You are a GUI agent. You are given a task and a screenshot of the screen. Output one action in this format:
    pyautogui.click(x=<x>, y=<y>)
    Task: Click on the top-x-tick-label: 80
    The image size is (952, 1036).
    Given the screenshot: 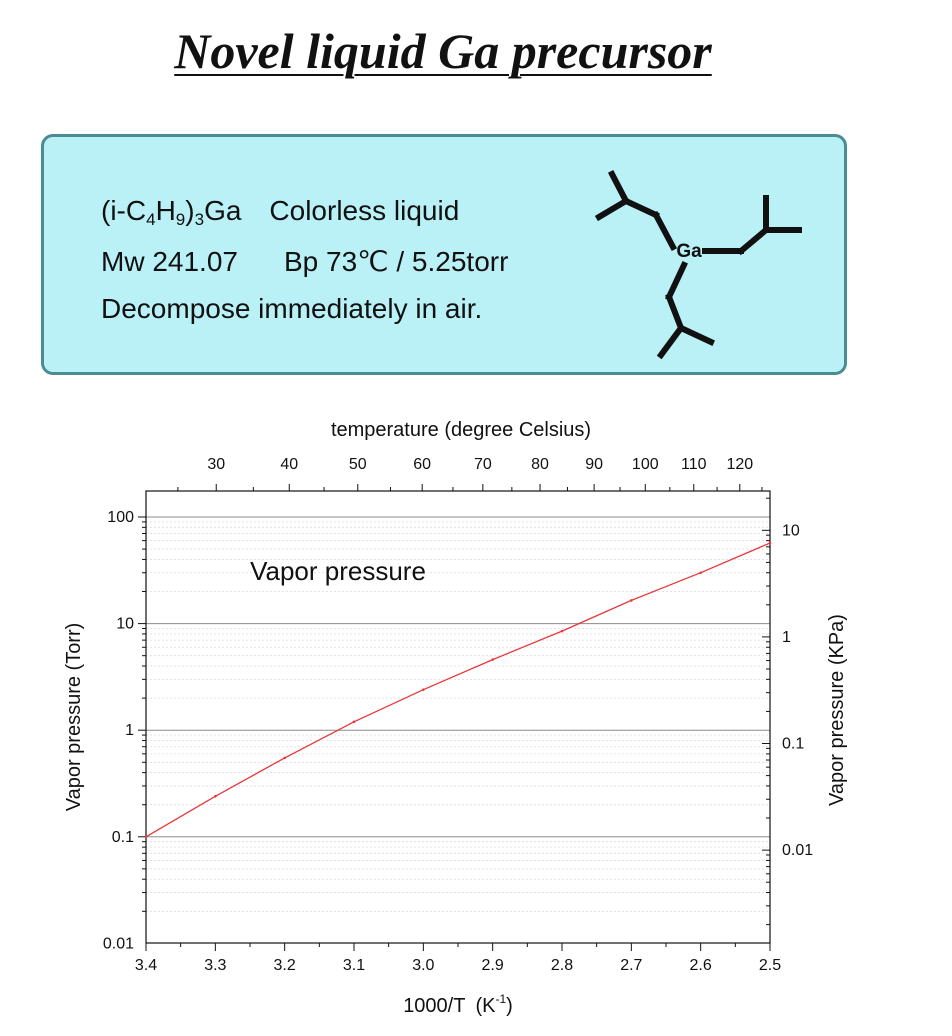 What is the action you would take?
    pyautogui.click(x=540, y=464)
    